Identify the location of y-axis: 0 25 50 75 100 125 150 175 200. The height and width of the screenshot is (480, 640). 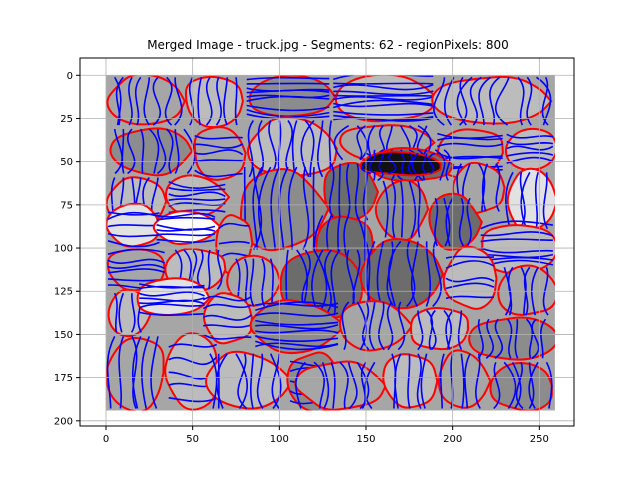
(67, 249).